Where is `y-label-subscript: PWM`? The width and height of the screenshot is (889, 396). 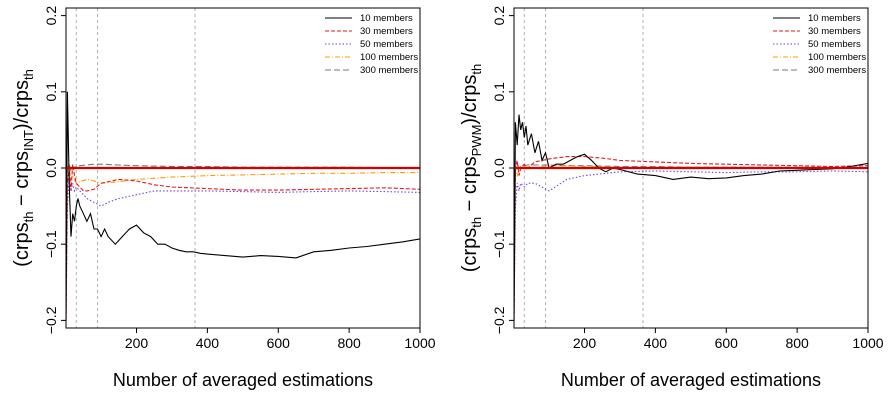
y-label-subscript: PWM is located at coordinates (476, 141).